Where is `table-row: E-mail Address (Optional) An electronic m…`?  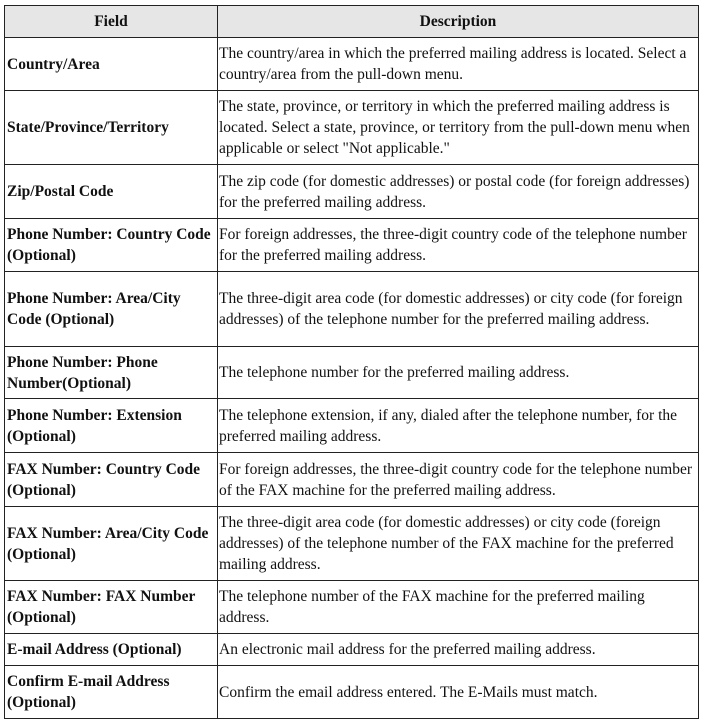 table-row: E-mail Address (Optional) An electronic m… is located at coordinates (351, 649).